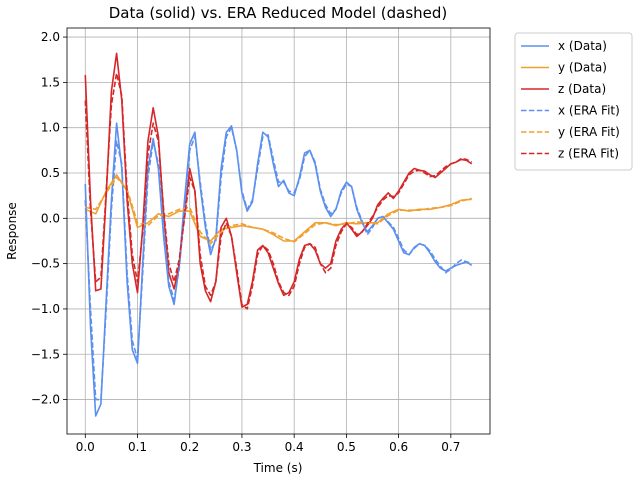  I want to click on legend-label: z (ERA Fit), so click(588, 154).